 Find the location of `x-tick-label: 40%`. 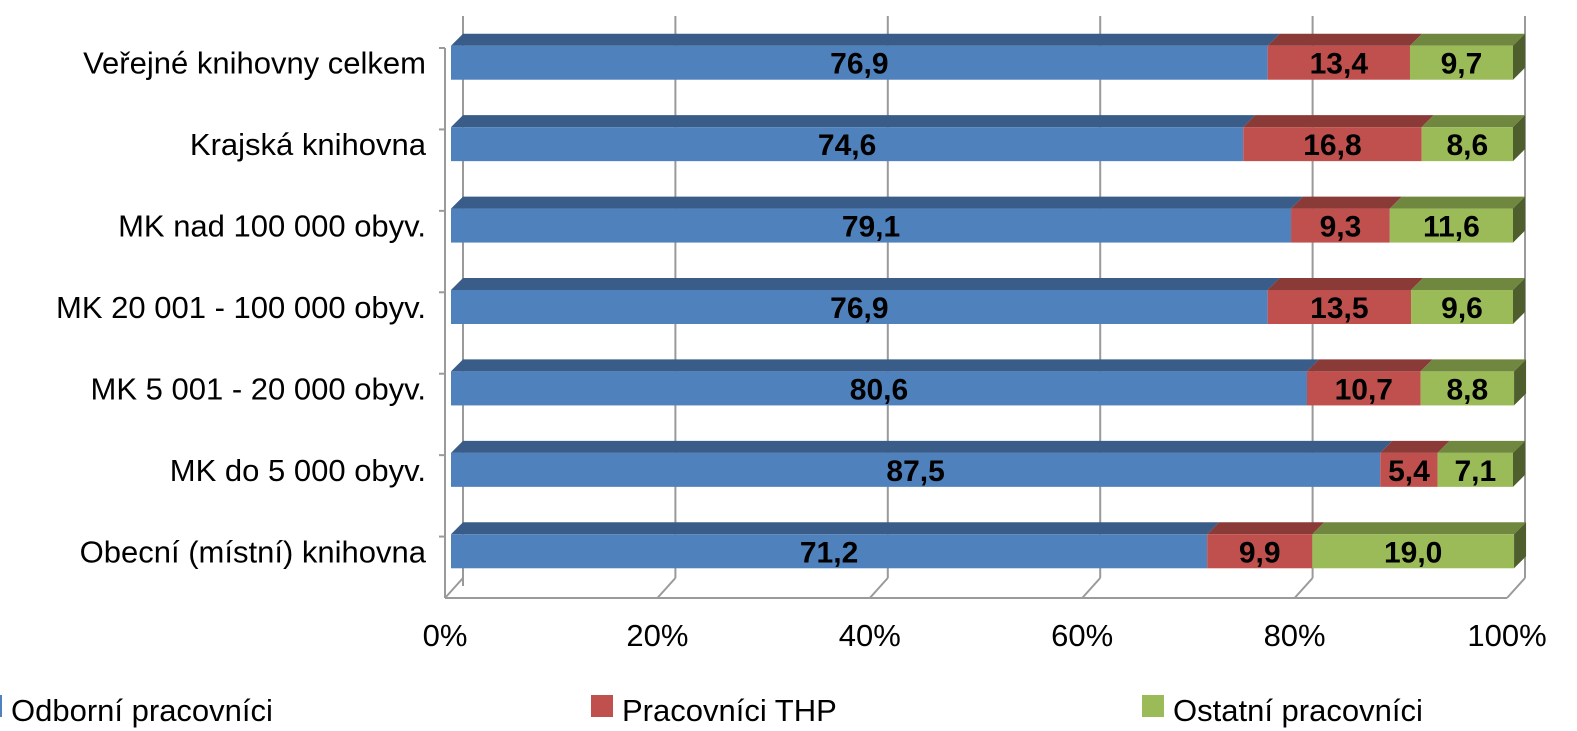

x-tick-label: 40% is located at coordinates (870, 635).